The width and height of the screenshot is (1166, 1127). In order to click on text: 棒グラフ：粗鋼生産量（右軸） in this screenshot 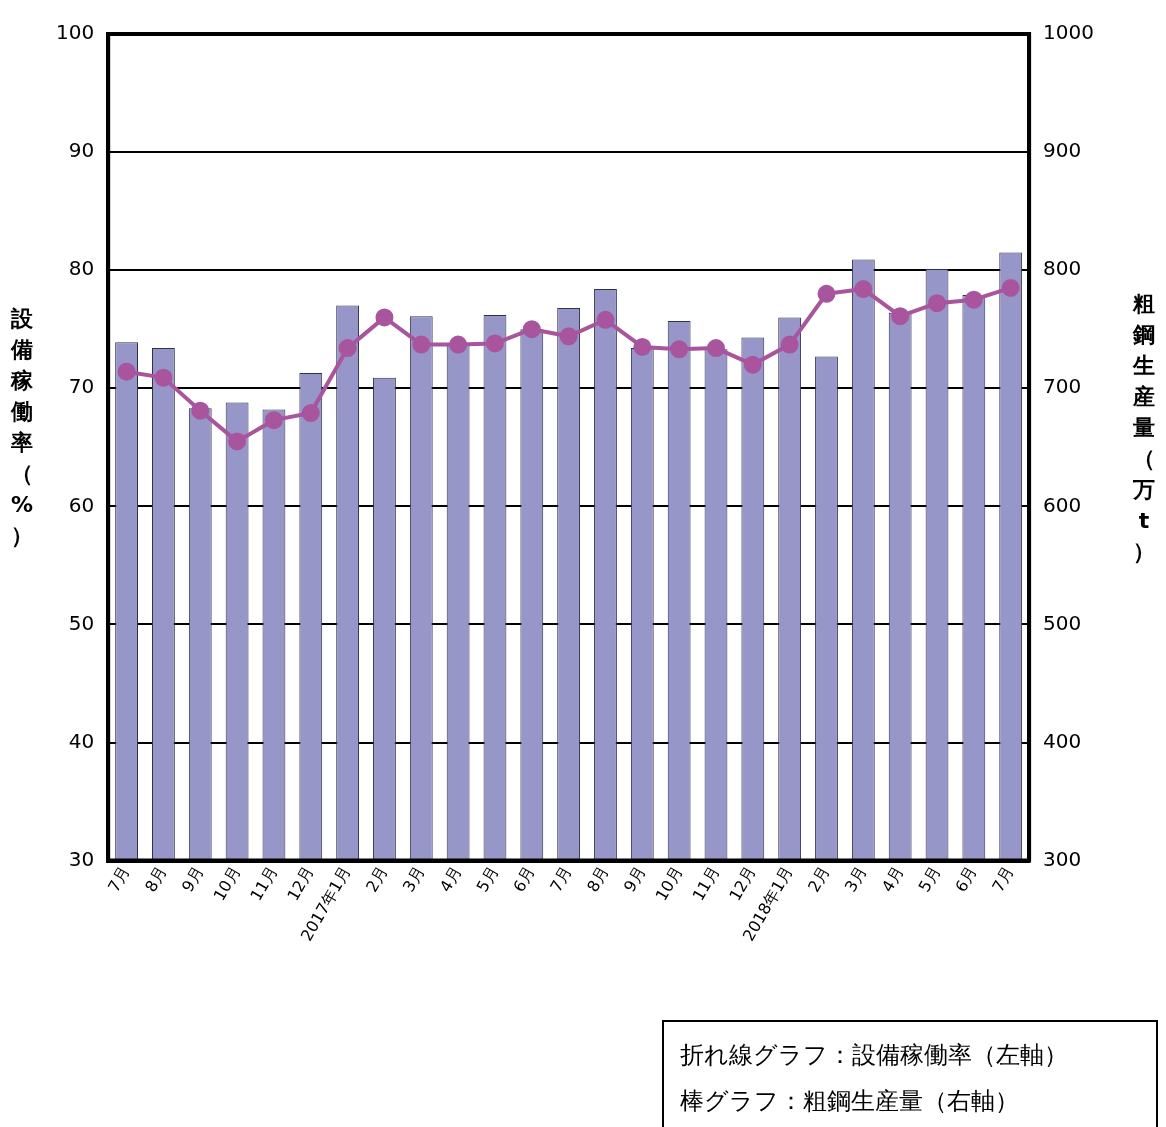, I will do `click(850, 1101)`.